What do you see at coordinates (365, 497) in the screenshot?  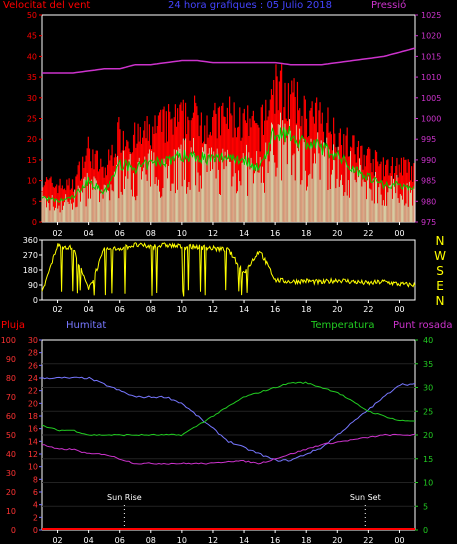 I see `sunset-label: Sun Set` at bounding box center [365, 497].